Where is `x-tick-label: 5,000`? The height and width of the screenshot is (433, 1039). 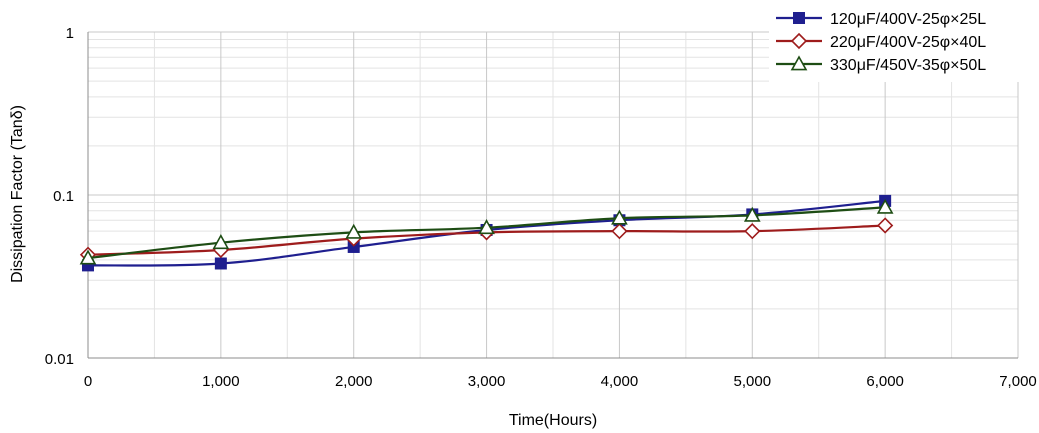
x-tick-label: 5,000 is located at coordinates (753, 381).